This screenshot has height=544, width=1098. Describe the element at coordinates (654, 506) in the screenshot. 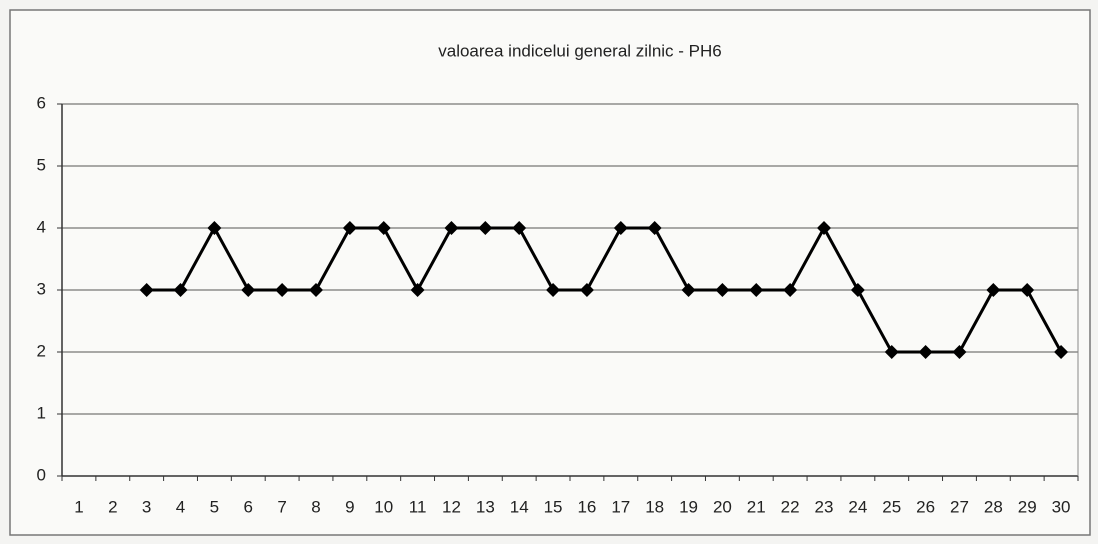

I see `x-tick-label: 18` at that location.